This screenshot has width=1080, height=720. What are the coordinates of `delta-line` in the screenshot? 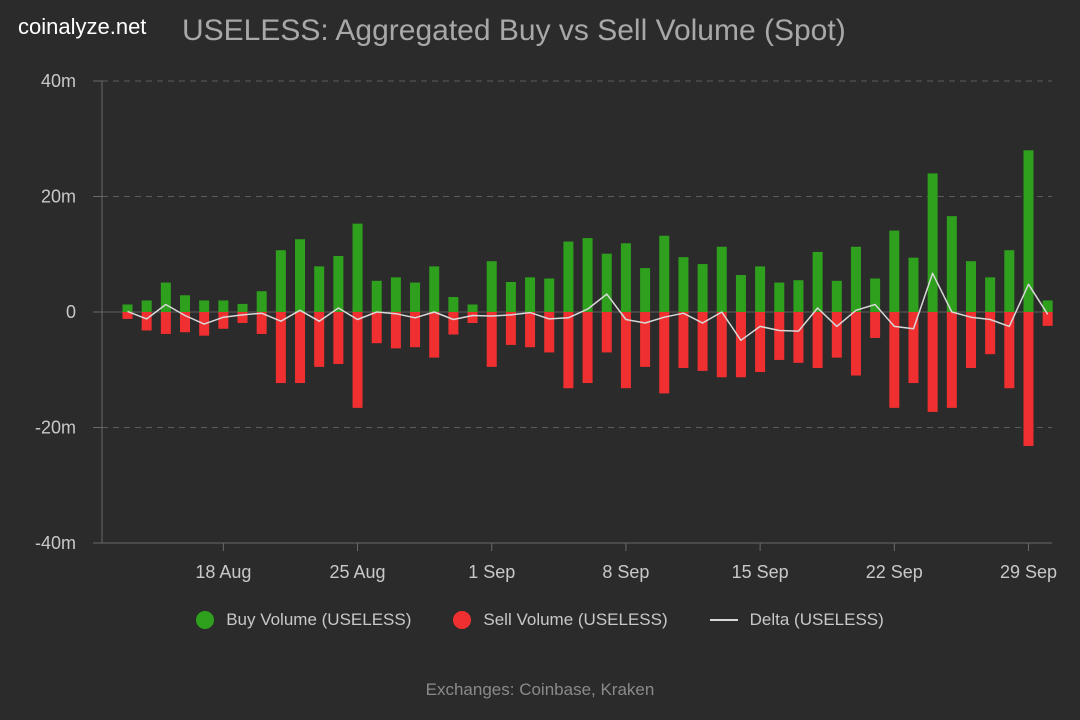 It's located at (588, 307).